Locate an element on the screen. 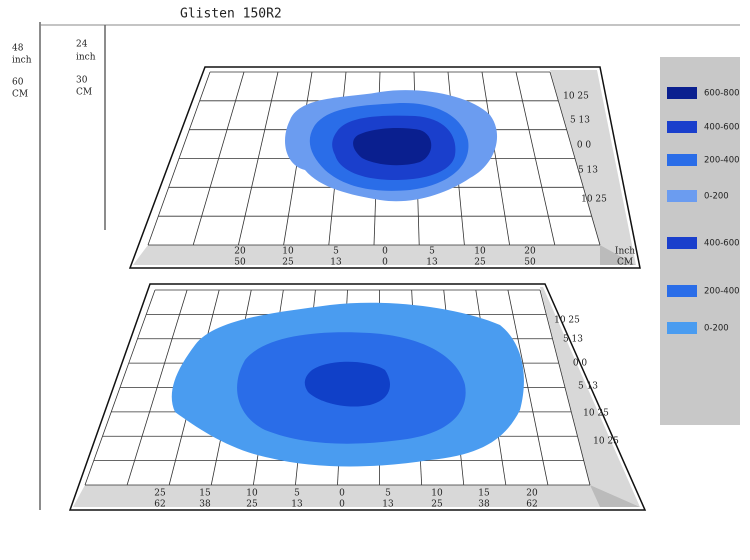  unit-label: CM is located at coordinates (625, 263).